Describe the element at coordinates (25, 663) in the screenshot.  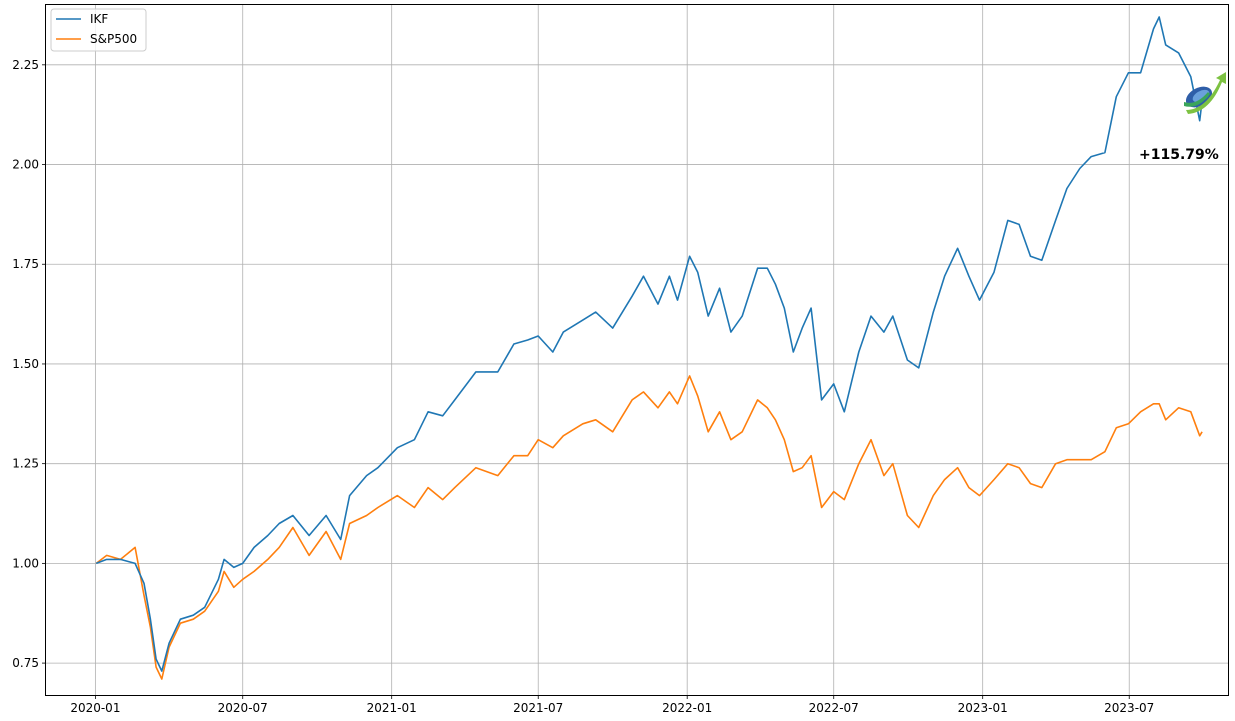
I see `y-tick-label: 0.75` at that location.